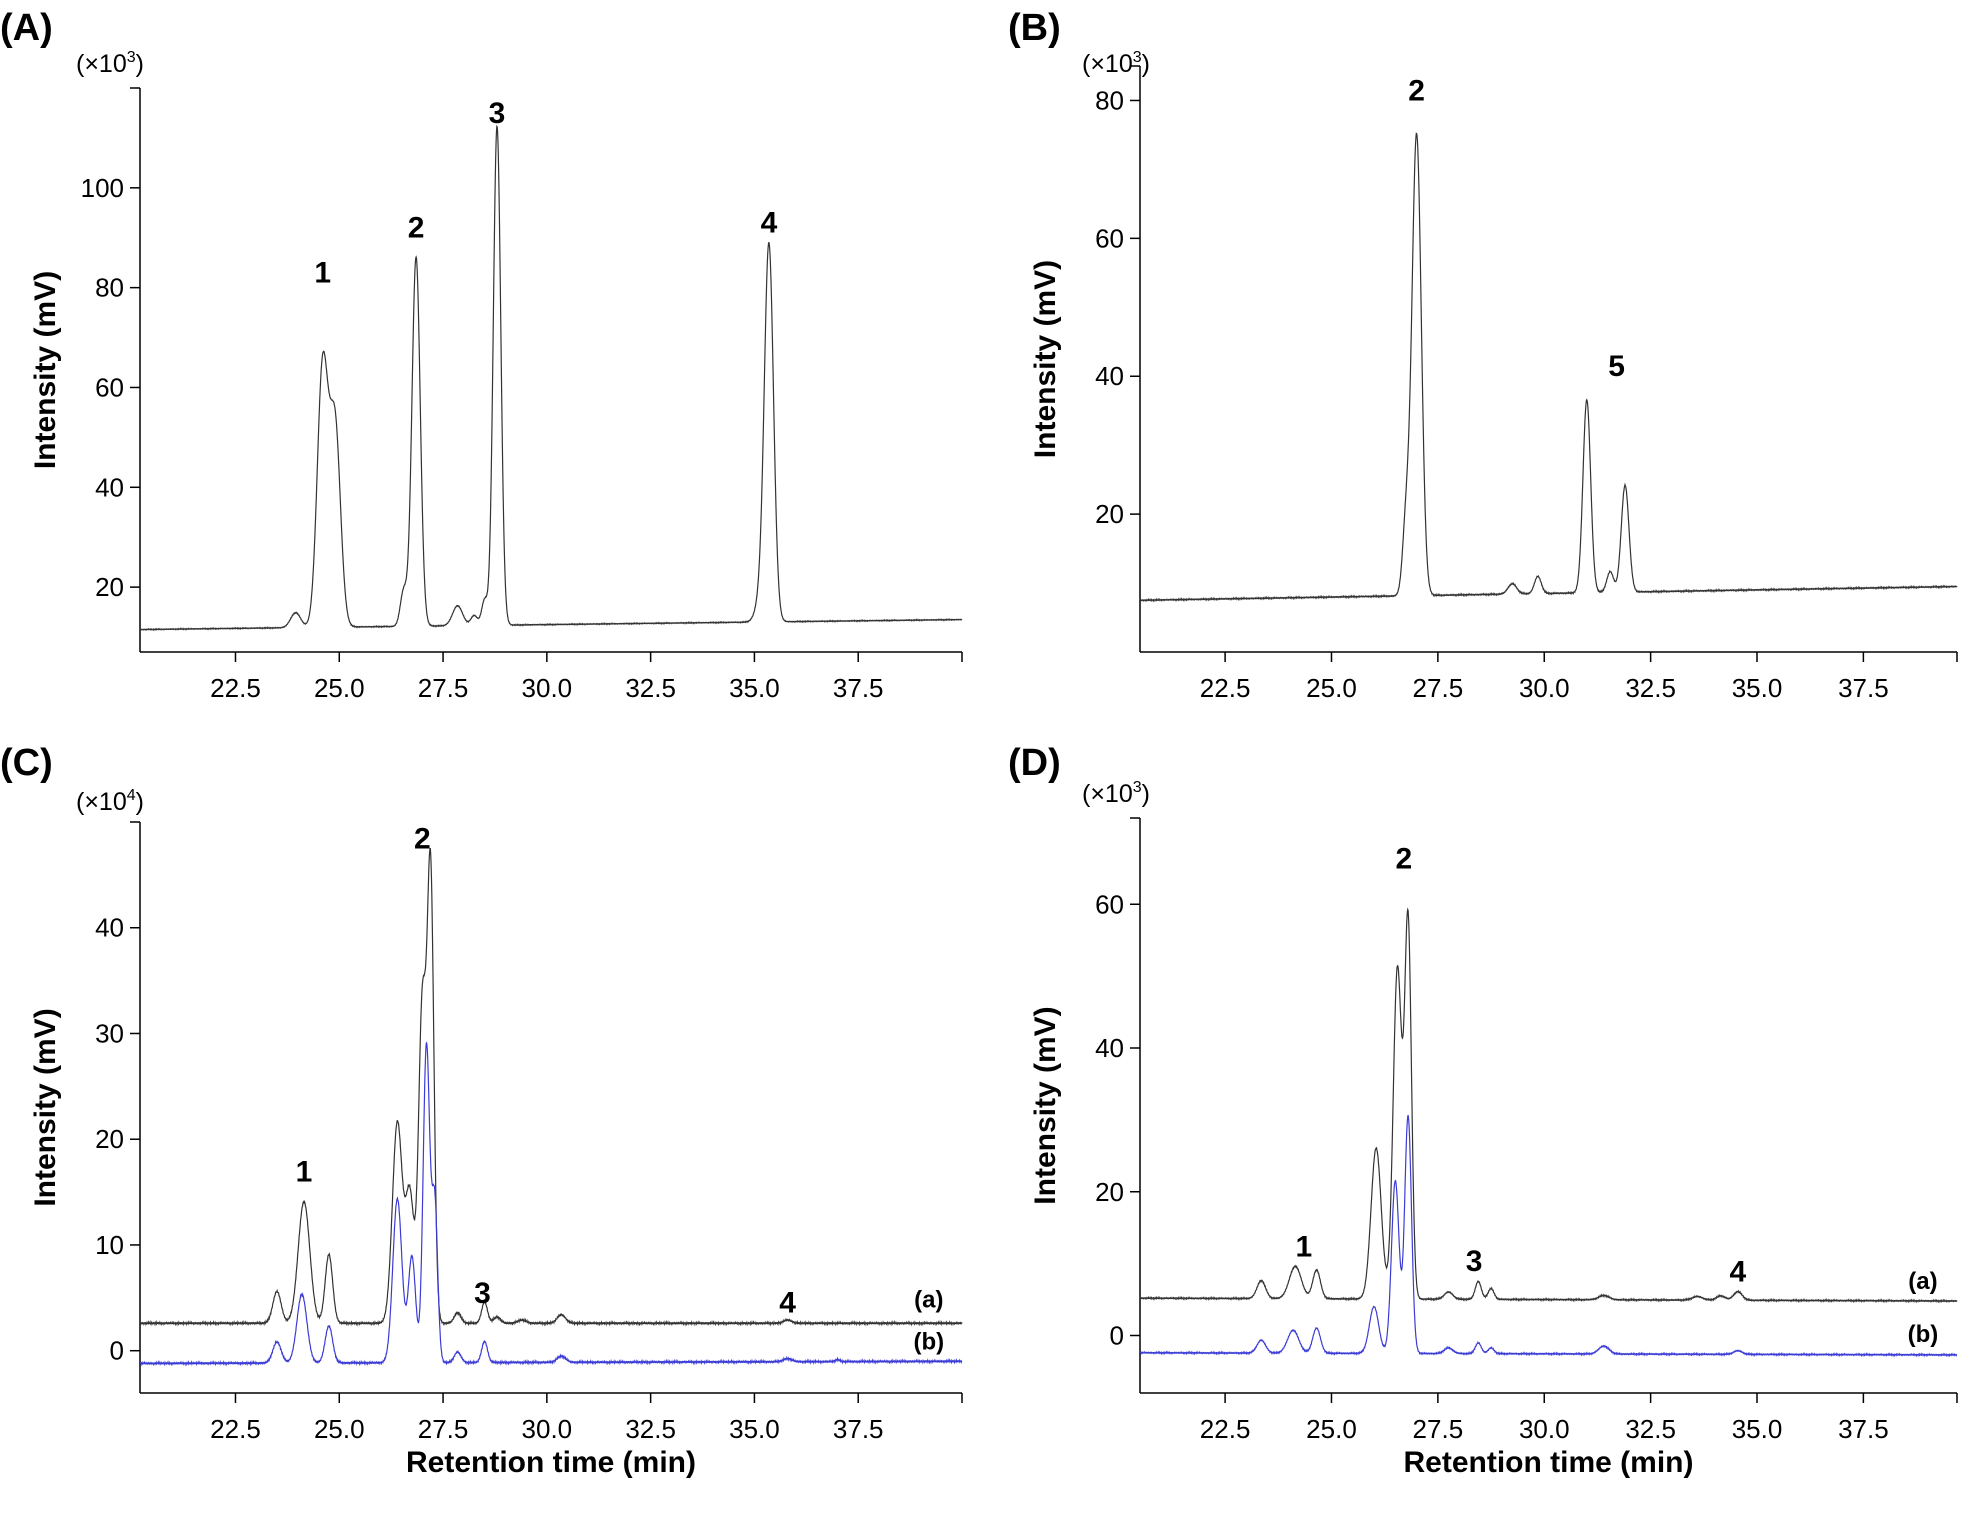 The image size is (1964, 1518). I want to click on panel-label: (C), so click(26, 763).